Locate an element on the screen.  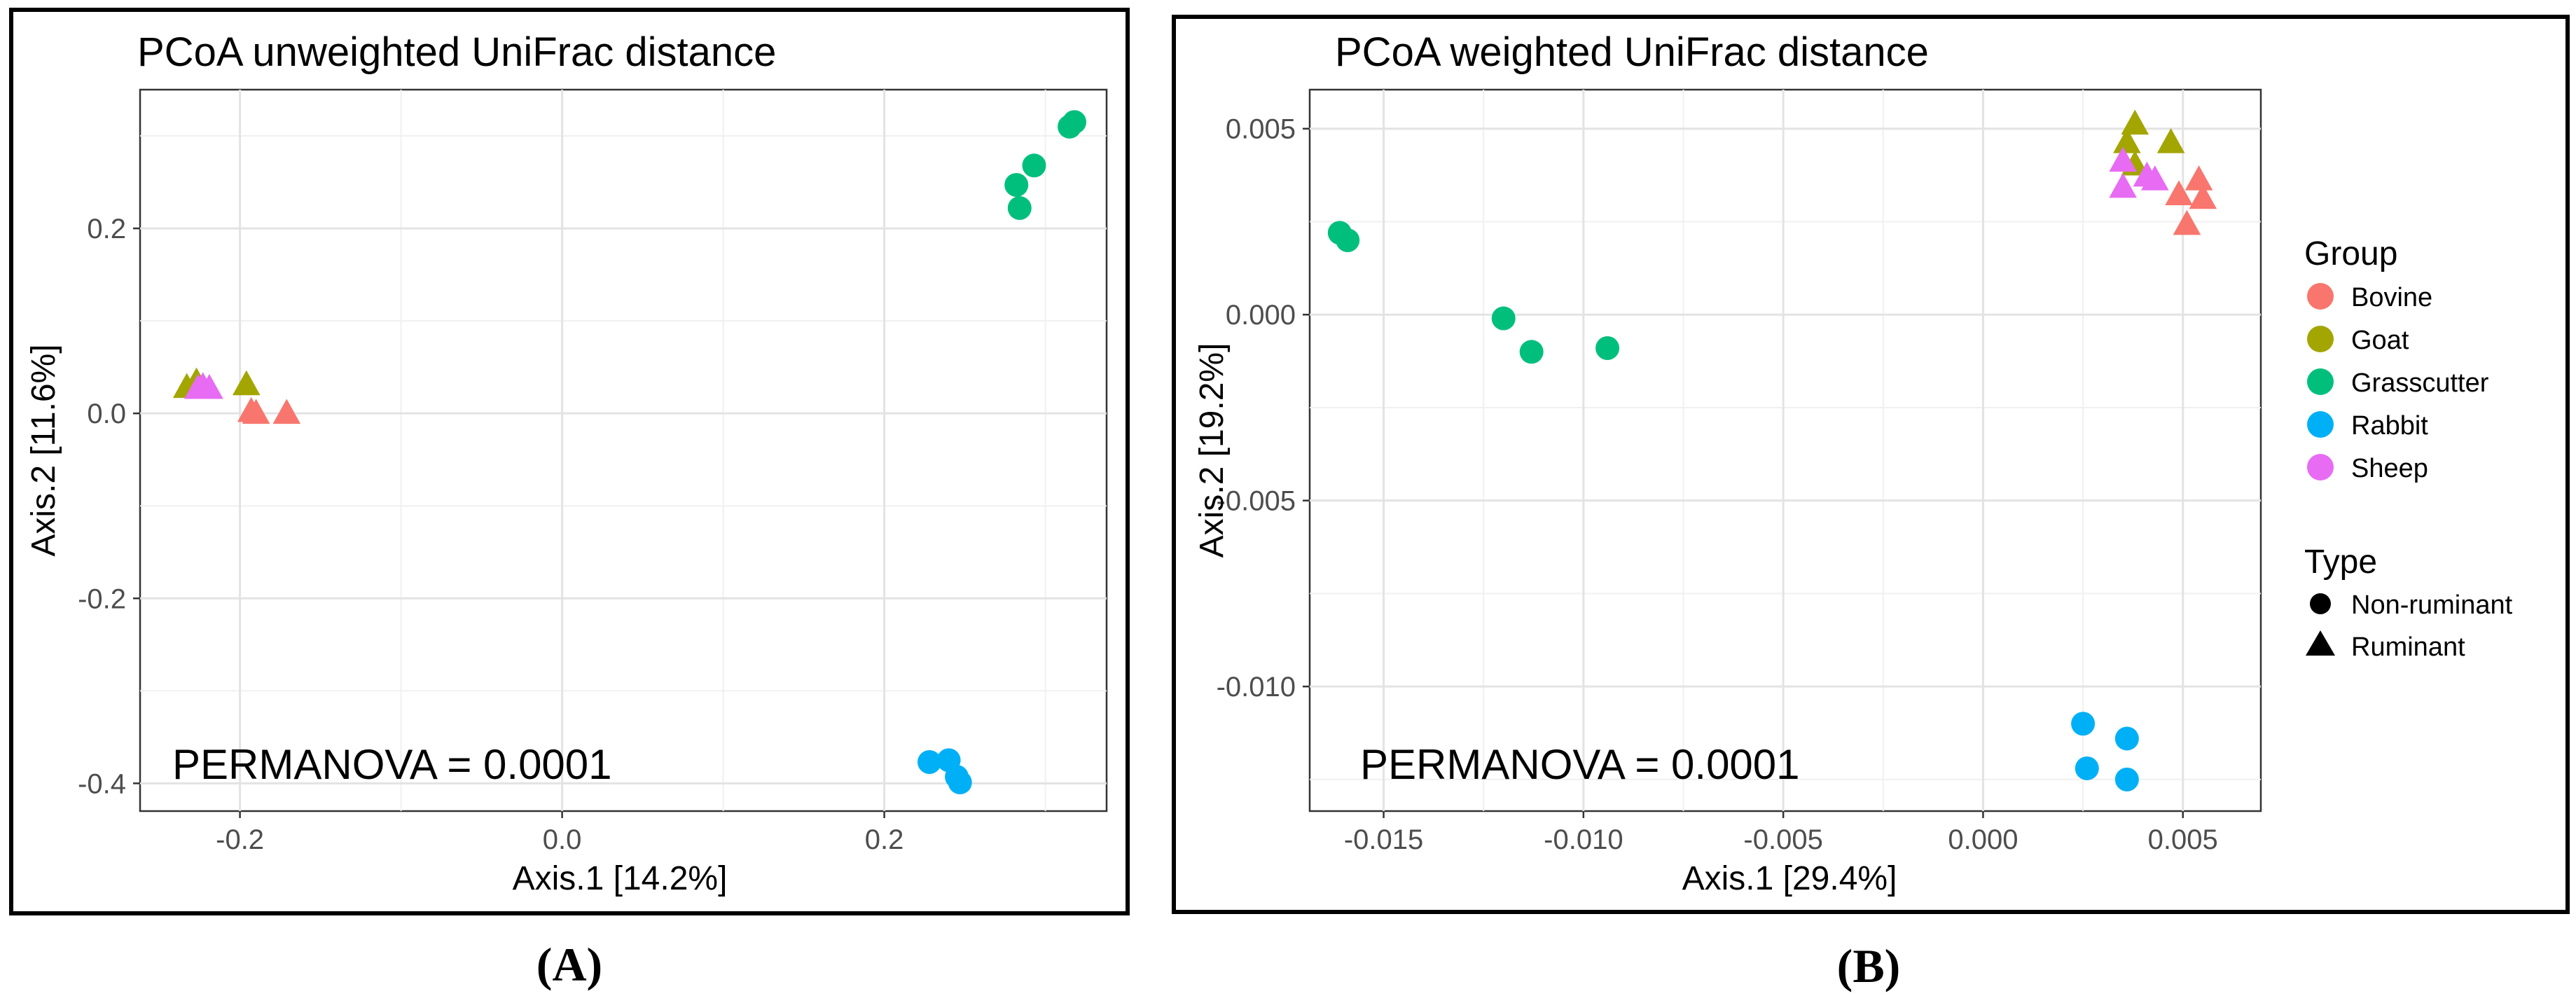
chart-a-title: PCoA unweighted UniFrac distance is located at coordinates (457, 52).